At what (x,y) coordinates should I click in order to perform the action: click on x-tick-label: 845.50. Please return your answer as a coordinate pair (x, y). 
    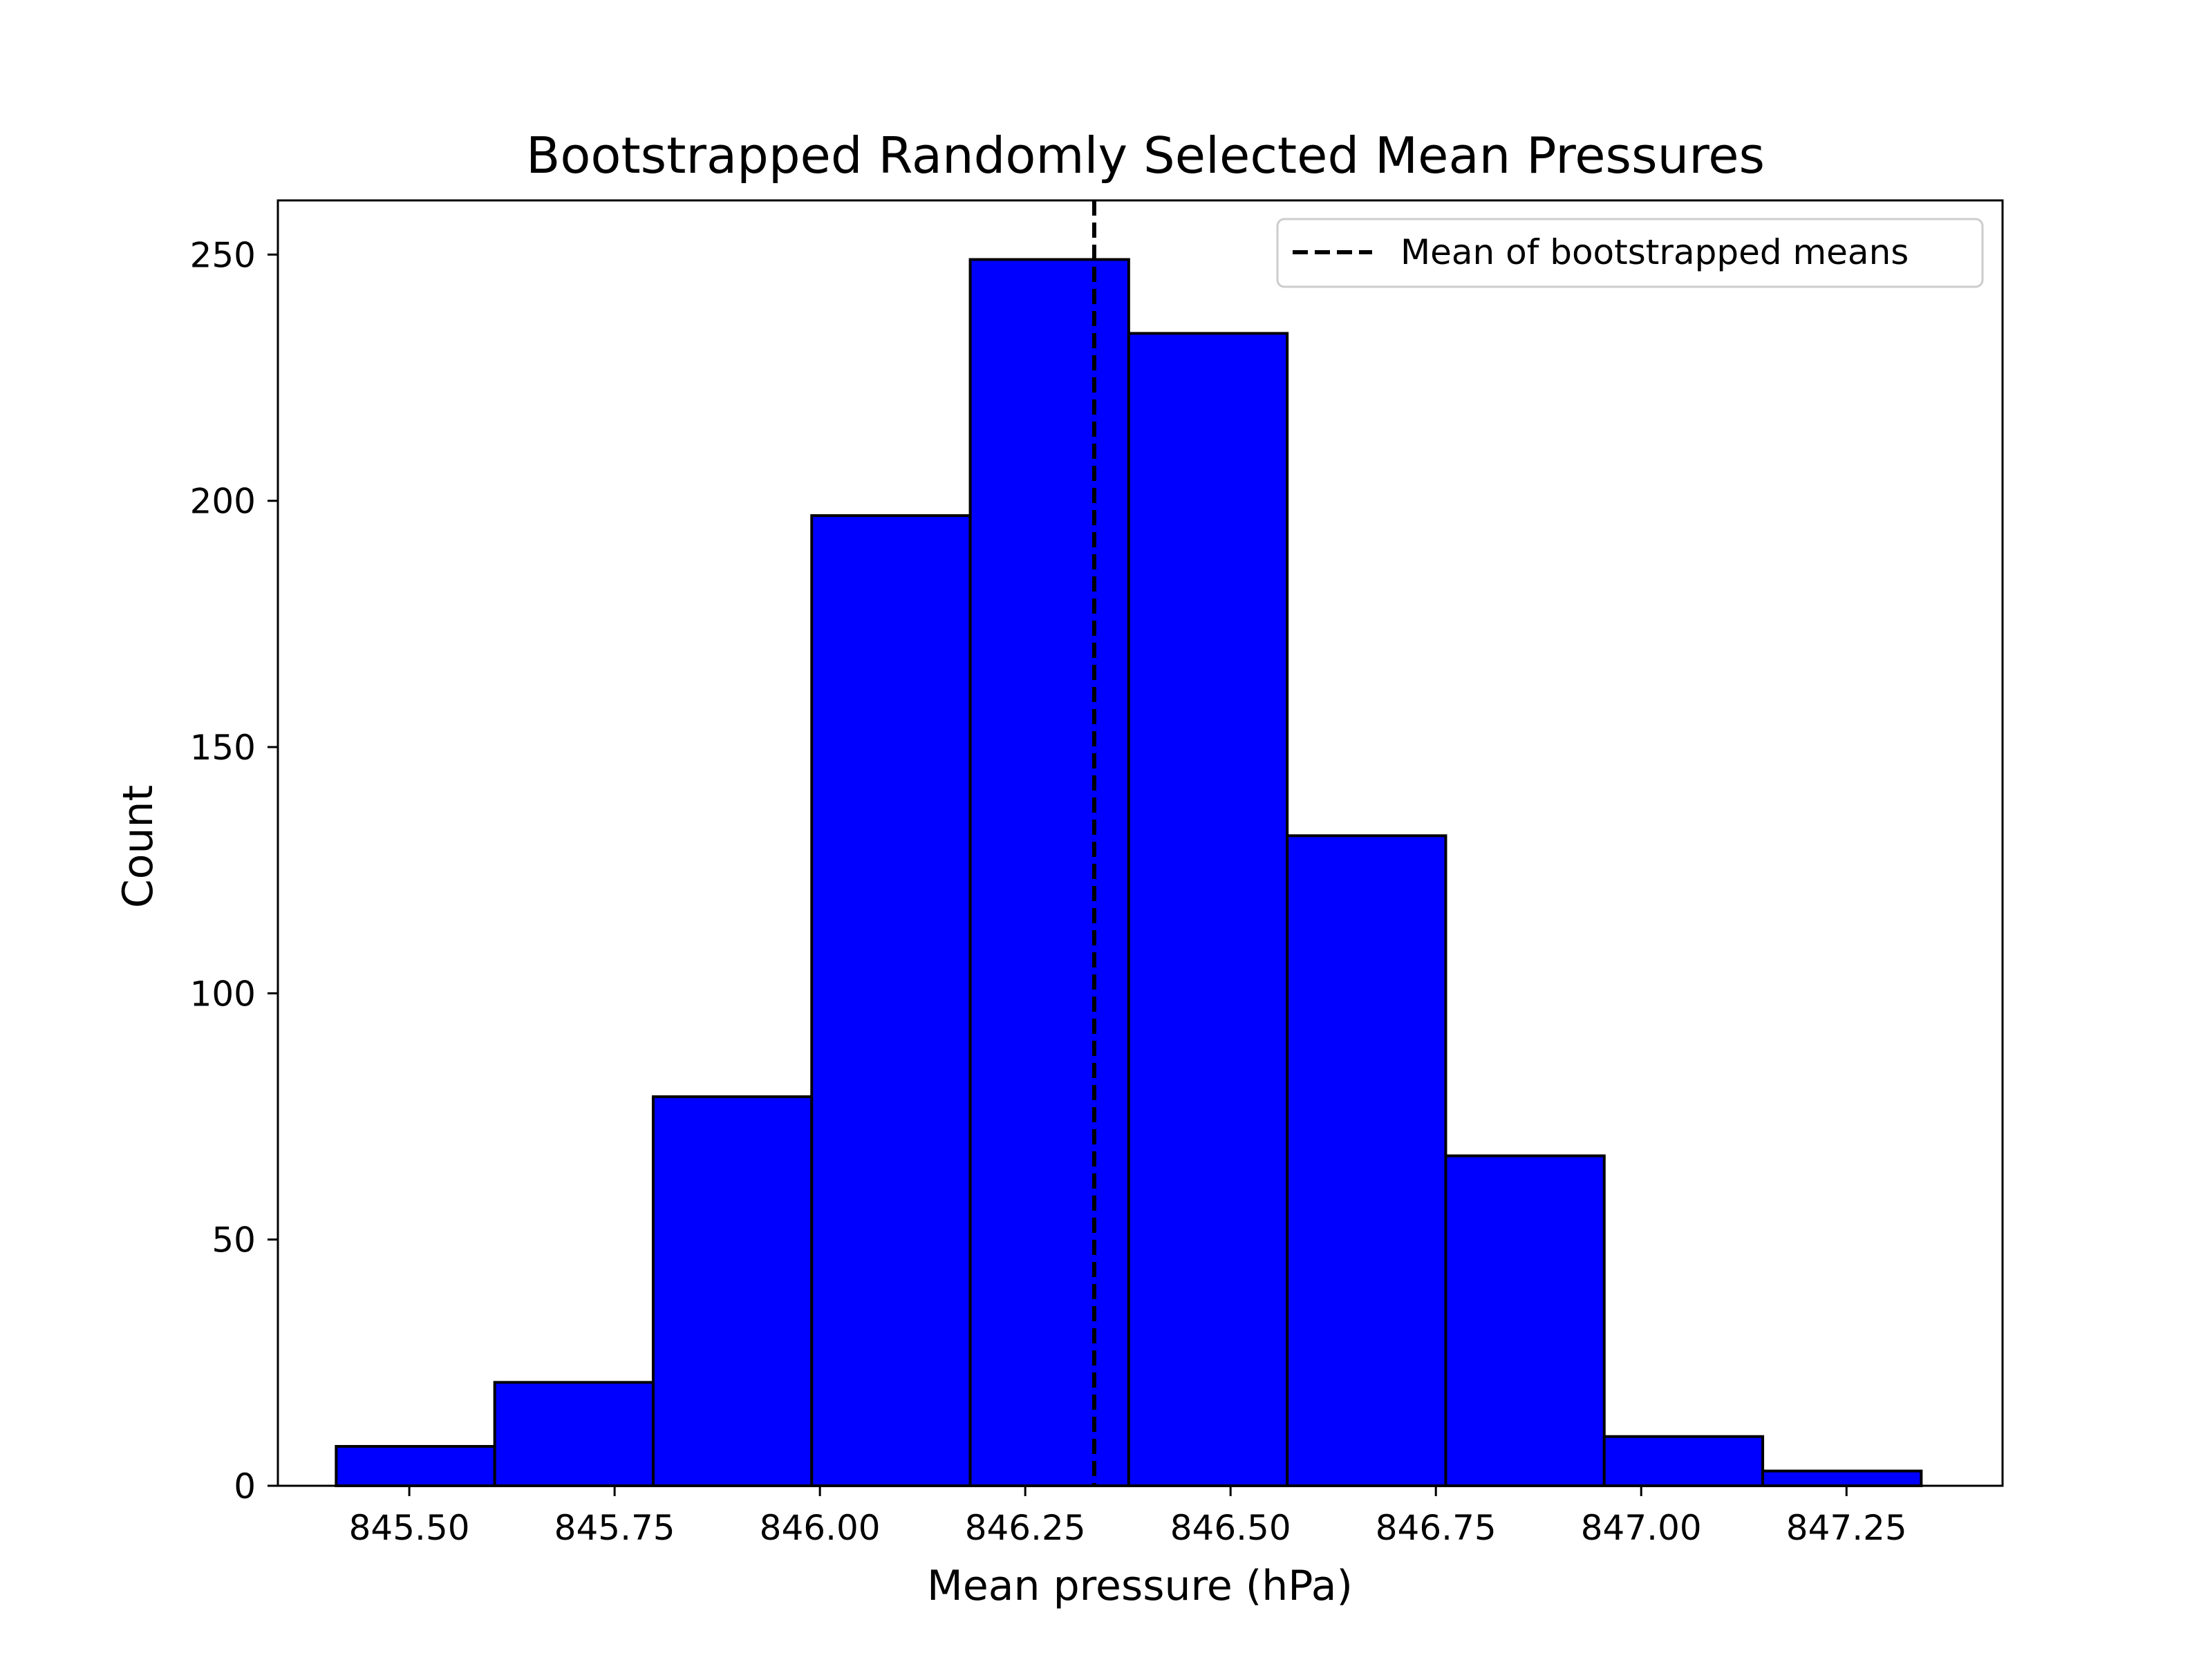
    Looking at the image, I should click on (409, 1528).